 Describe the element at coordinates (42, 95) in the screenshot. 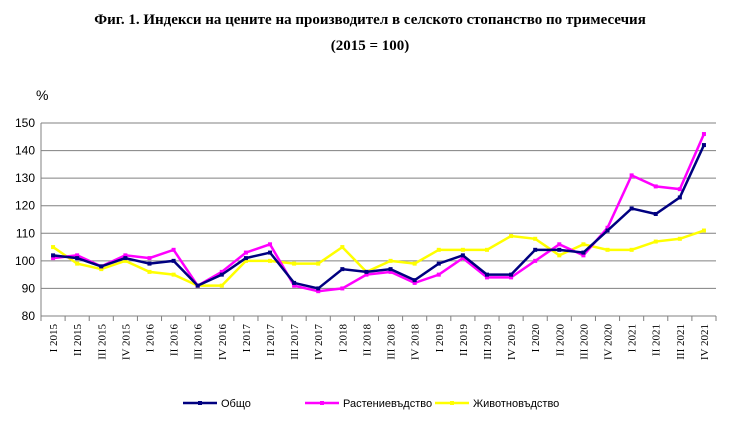

I see `y-axis-label: %` at that location.